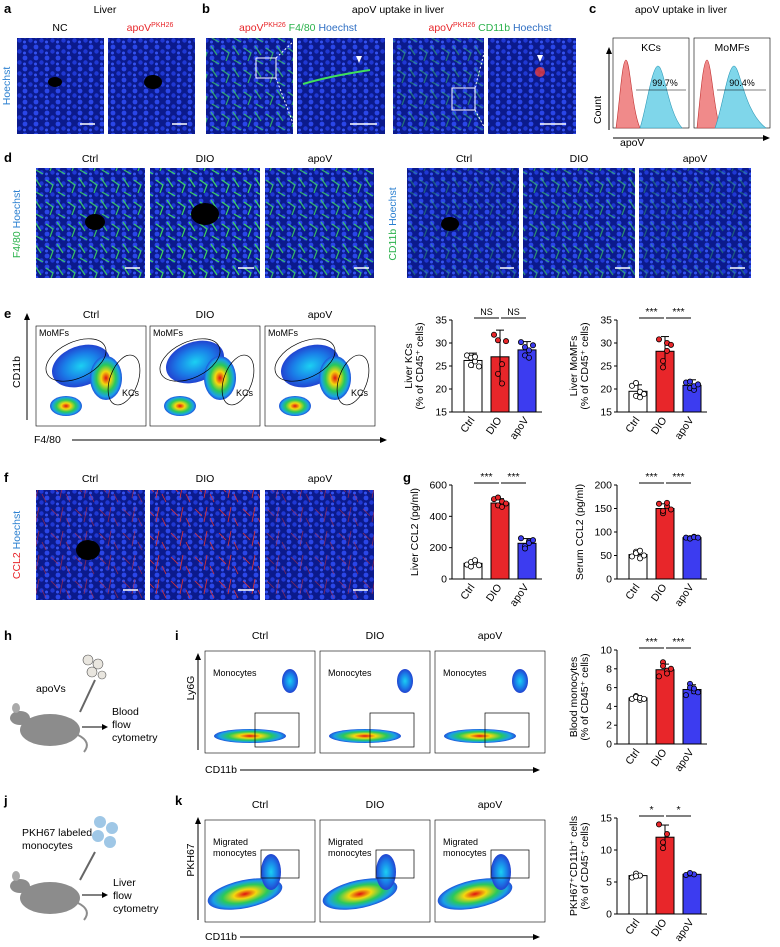 Image resolution: width=780 pixels, height=947 pixels. I want to click on panel-d-ylabel-right: CD11b Hoechst, so click(393, 223).